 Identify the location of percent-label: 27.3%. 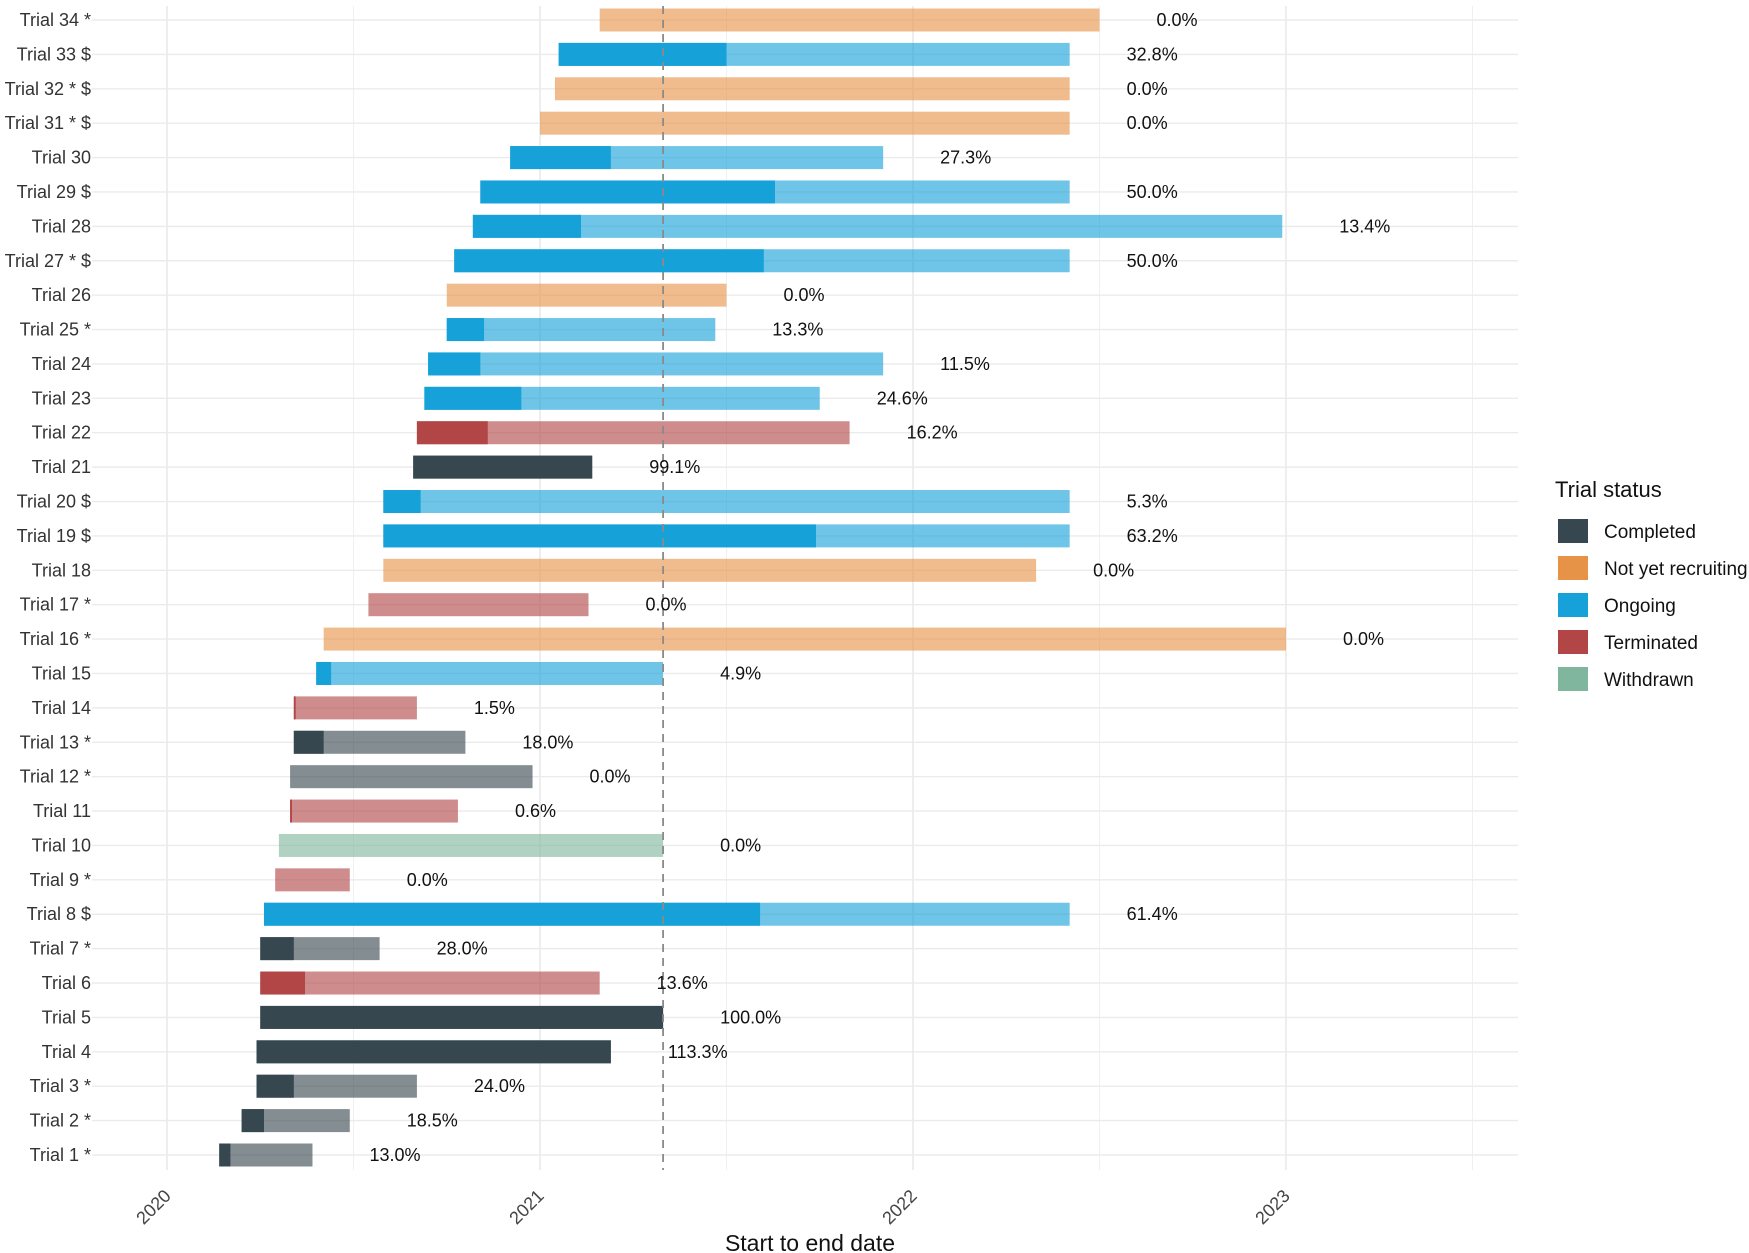
(965, 158).